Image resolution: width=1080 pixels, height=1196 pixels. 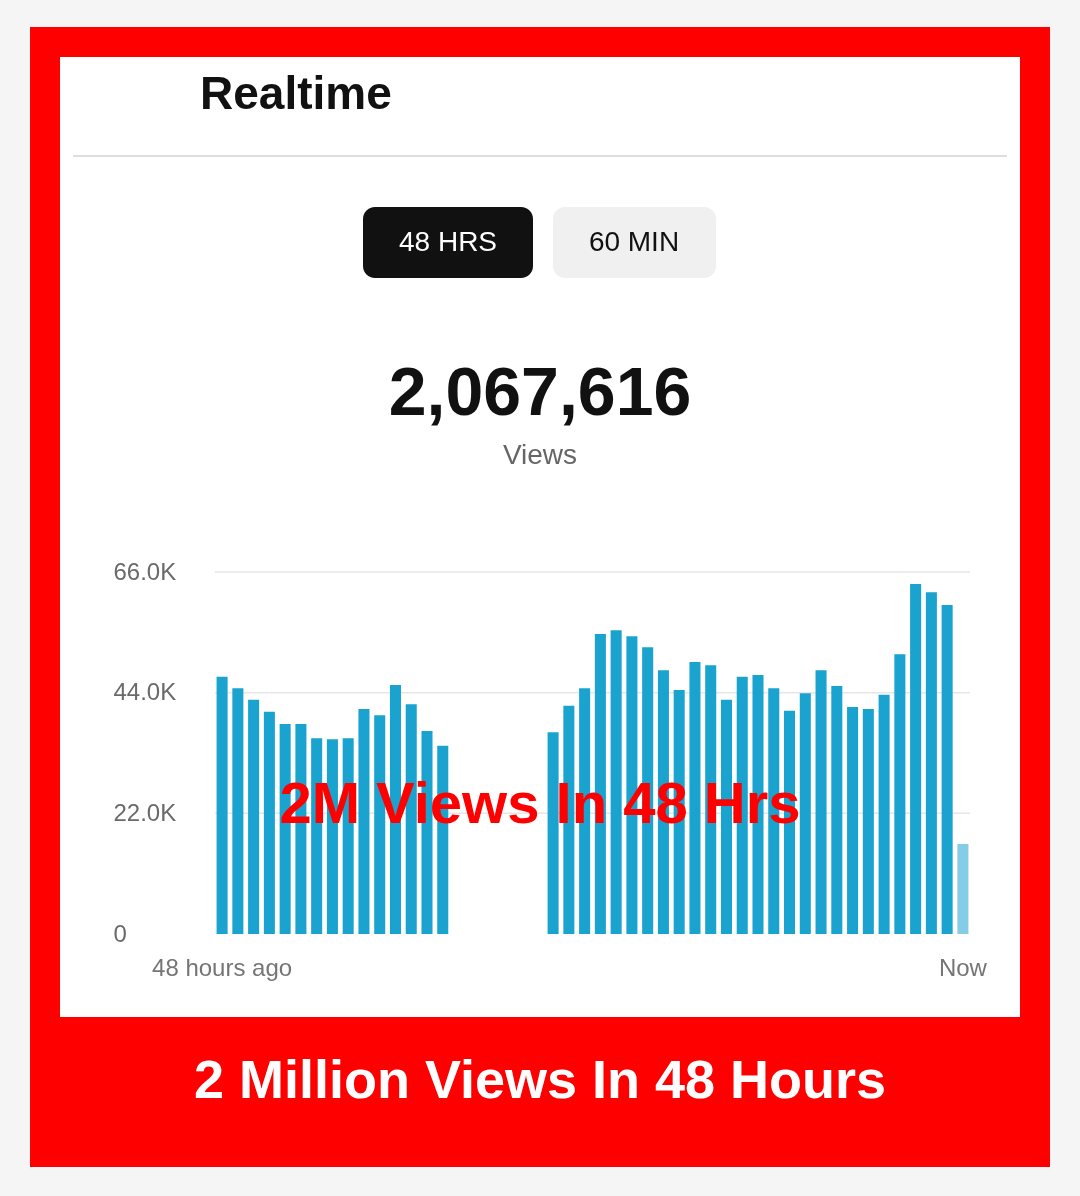 I want to click on text: 60 MIN, so click(x=634, y=241).